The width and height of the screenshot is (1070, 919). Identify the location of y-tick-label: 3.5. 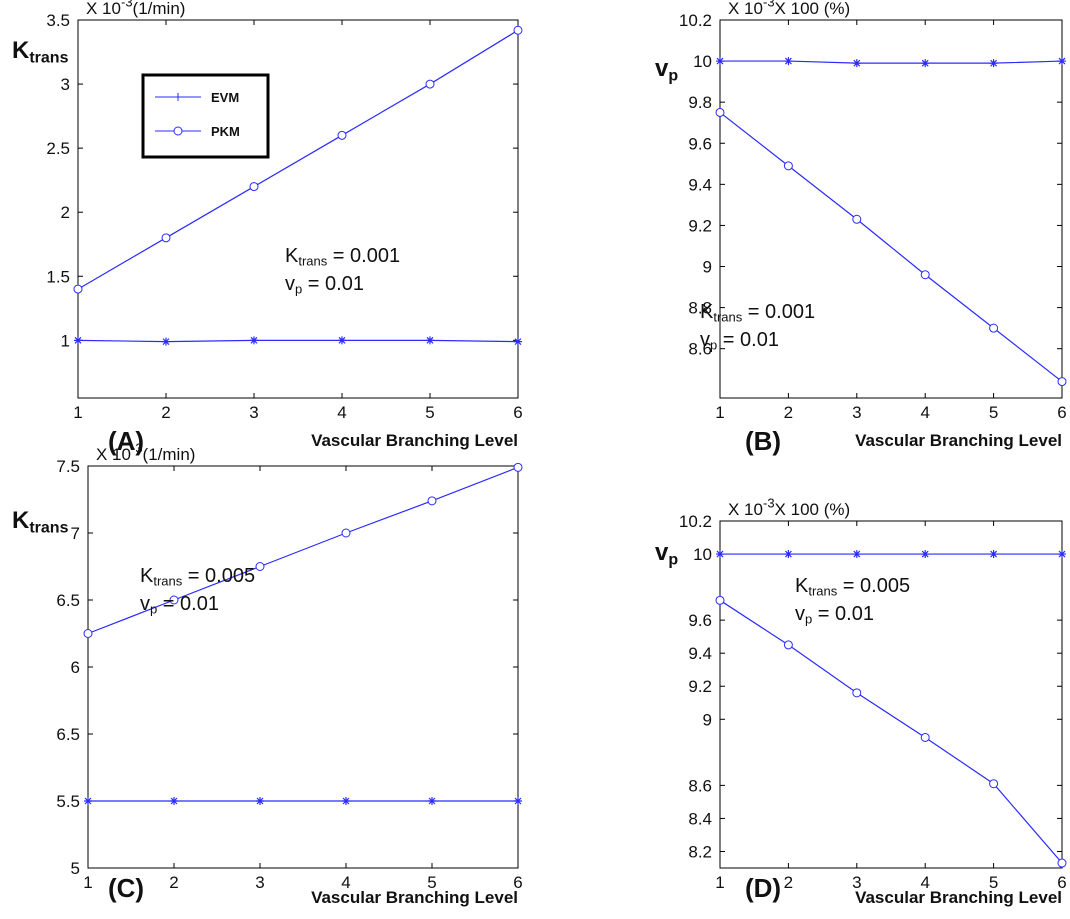
(58, 20).